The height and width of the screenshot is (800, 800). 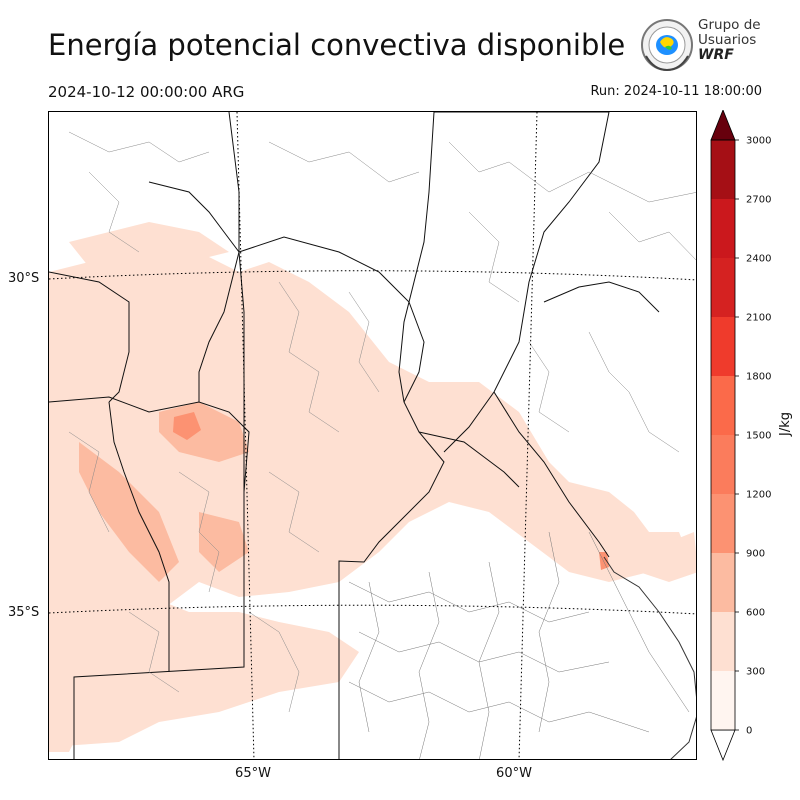 What do you see at coordinates (372, 275) in the screenshot?
I see `parallel-30s` at bounding box center [372, 275].